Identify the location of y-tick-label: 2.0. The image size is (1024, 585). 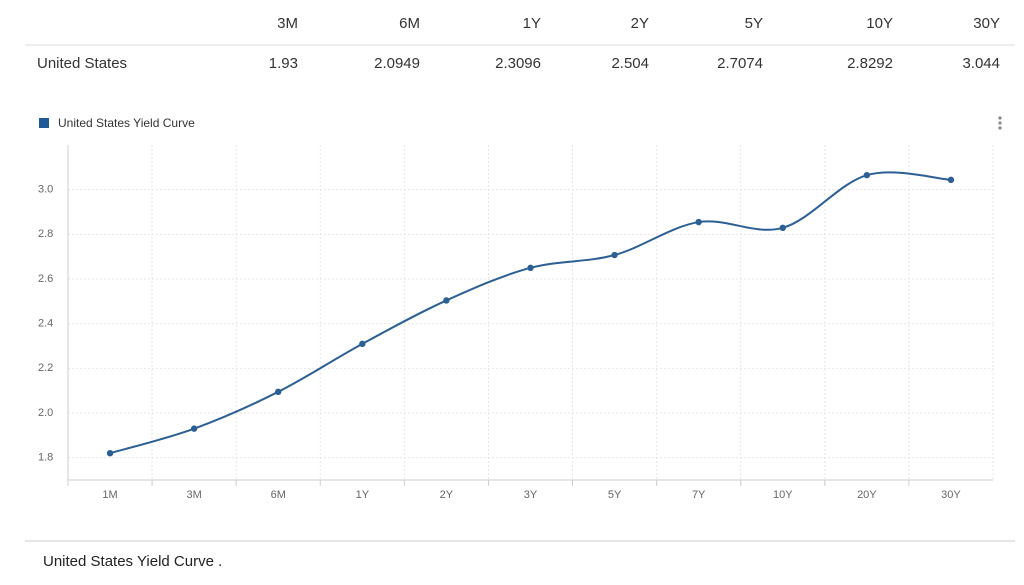
(45, 413).